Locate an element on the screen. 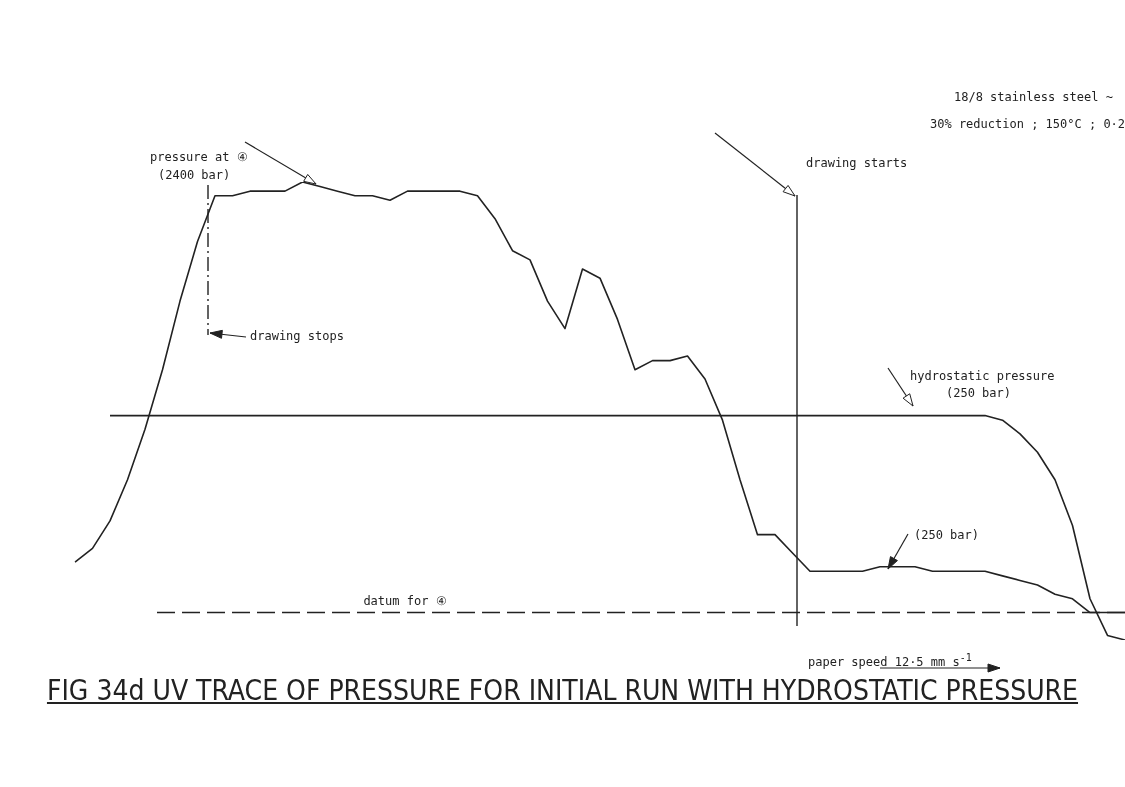 The width and height of the screenshot is (1125, 787). text: 30% reduction ; 150°C ; 0·2 is located at coordinates (1027, 124).